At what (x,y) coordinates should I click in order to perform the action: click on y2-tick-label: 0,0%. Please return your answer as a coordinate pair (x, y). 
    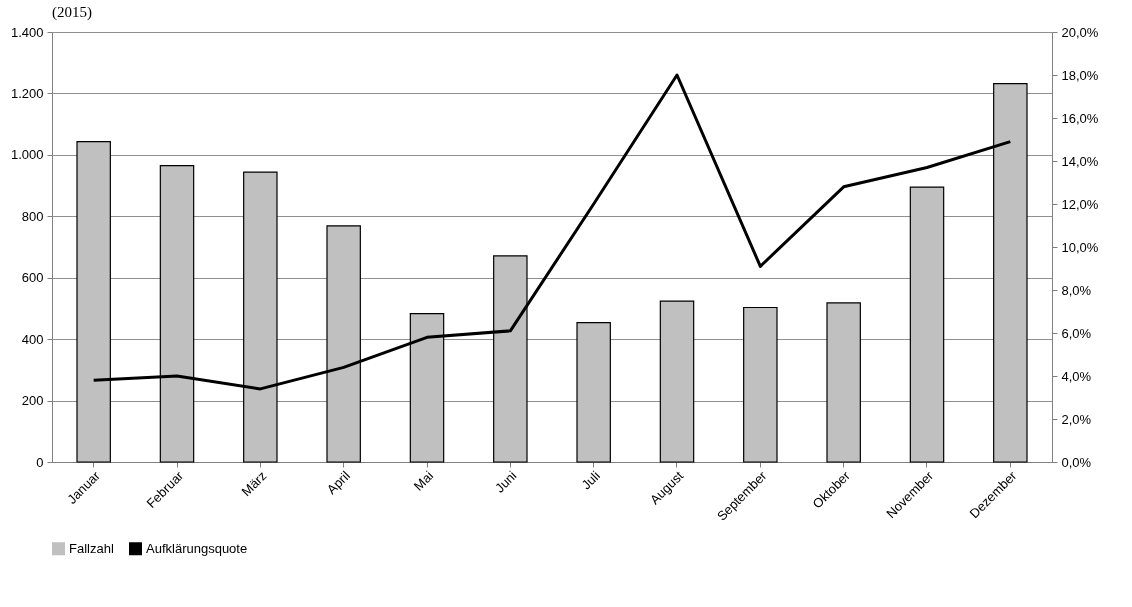
    Looking at the image, I should click on (1076, 462).